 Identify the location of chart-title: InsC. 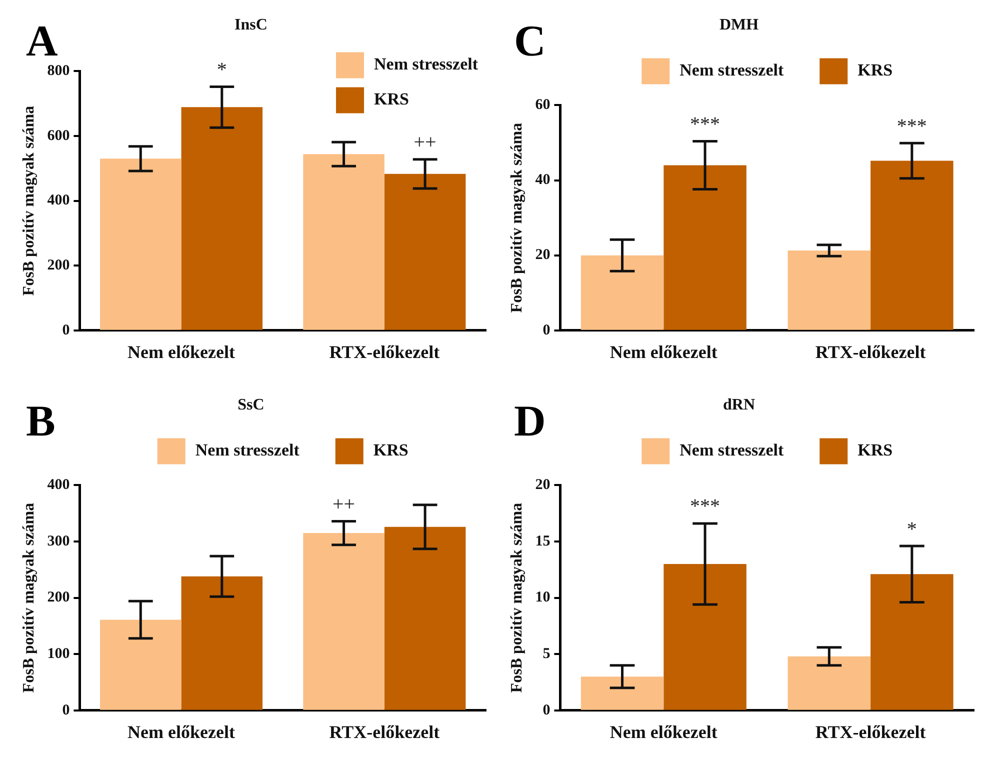
(251, 25).